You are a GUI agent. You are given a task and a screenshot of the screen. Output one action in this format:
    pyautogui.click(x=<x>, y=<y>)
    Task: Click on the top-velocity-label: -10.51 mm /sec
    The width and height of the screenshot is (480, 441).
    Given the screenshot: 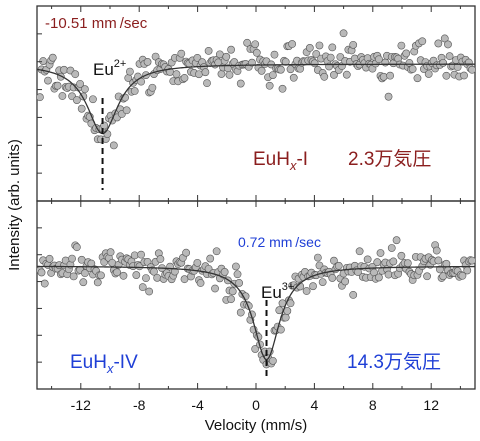 What is the action you would take?
    pyautogui.click(x=96, y=23)
    